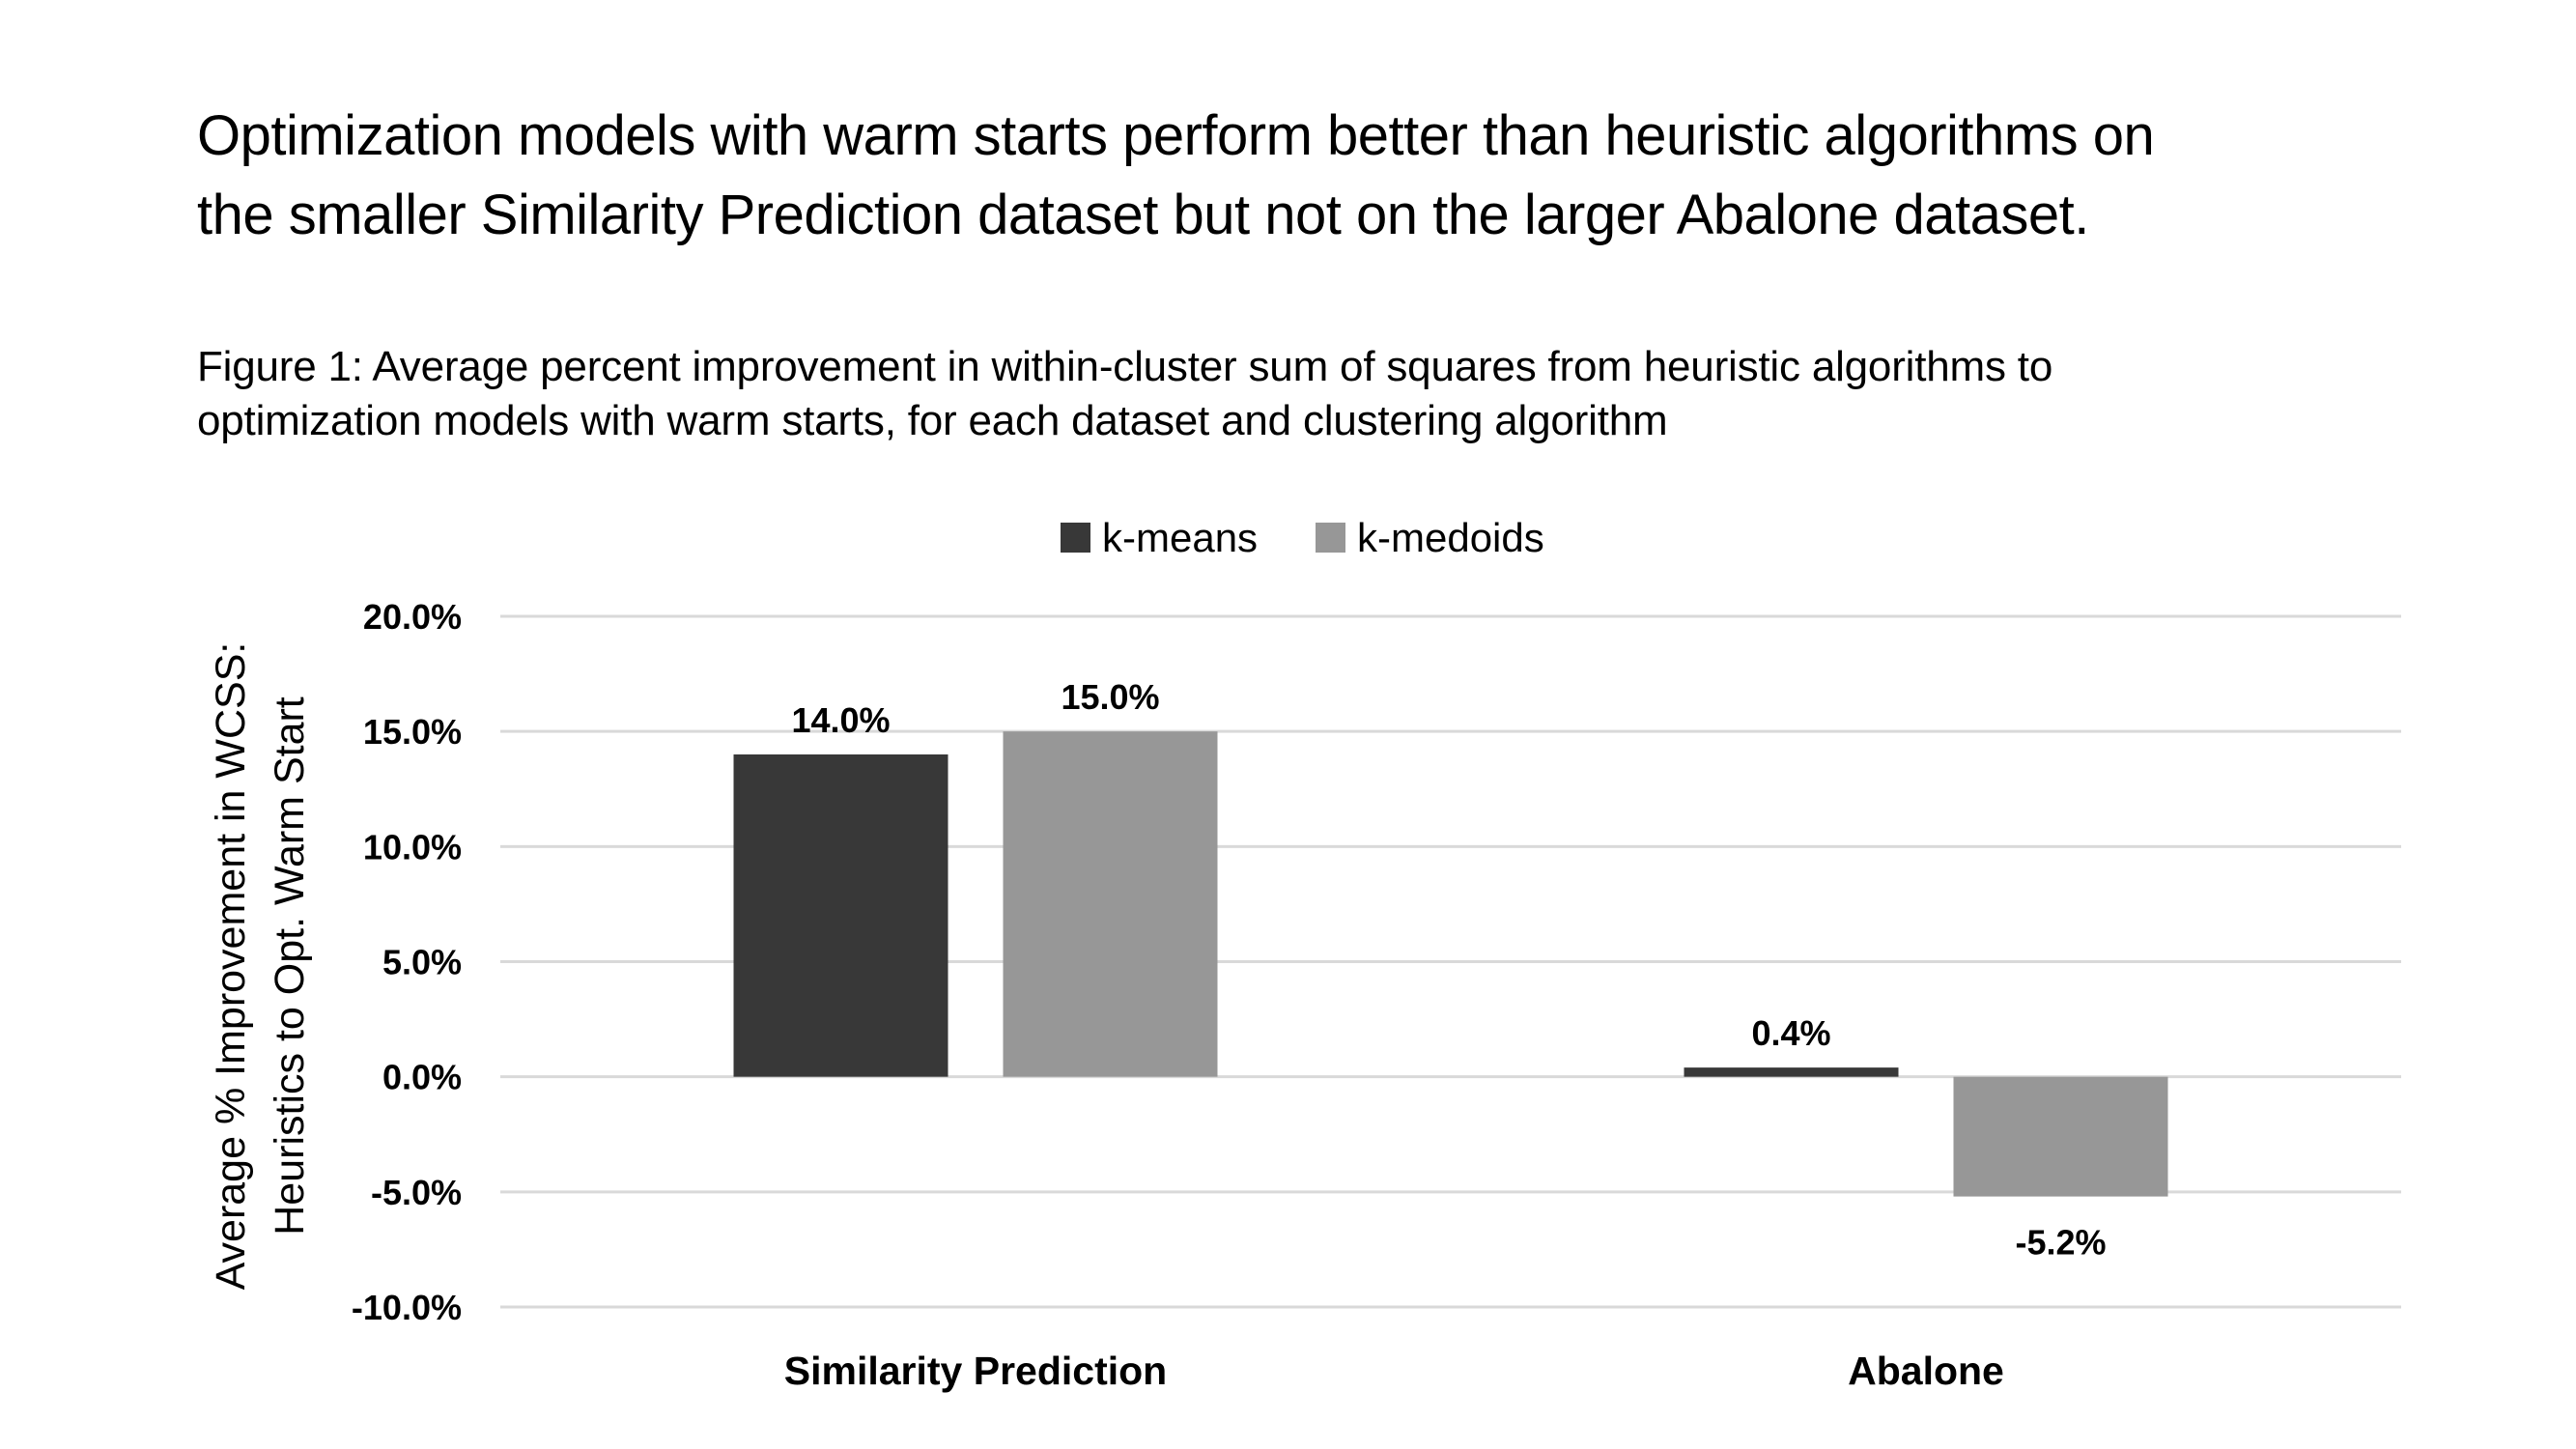  I want to click on y-tick-label: 20.0%, so click(412, 617).